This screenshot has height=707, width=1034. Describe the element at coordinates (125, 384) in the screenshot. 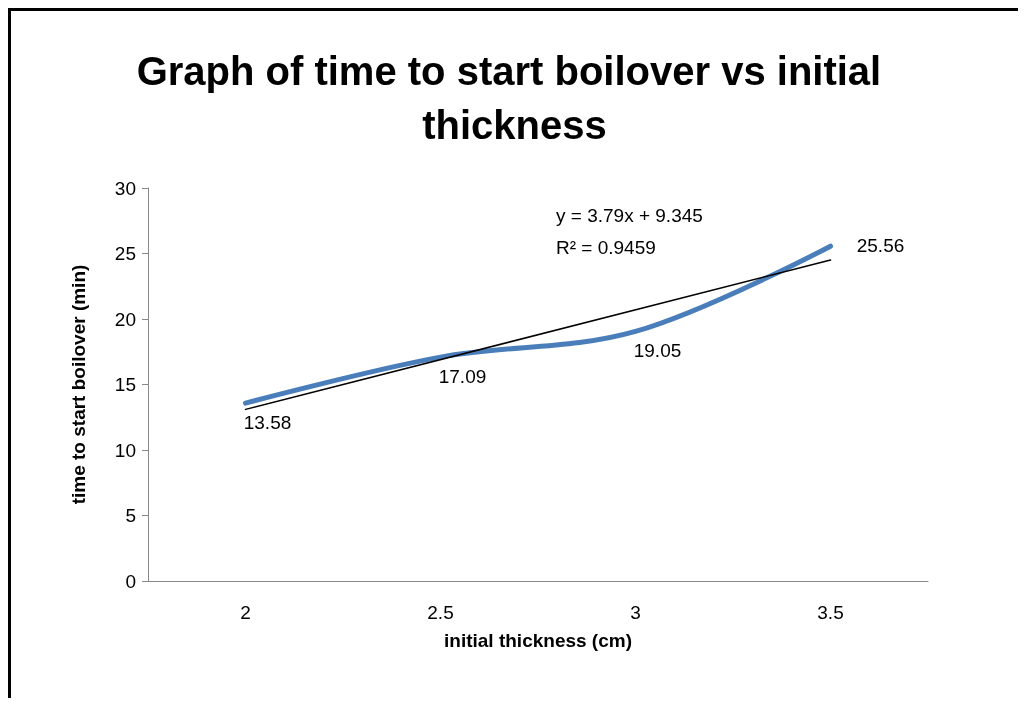

I see `y-tick-label: 15` at that location.